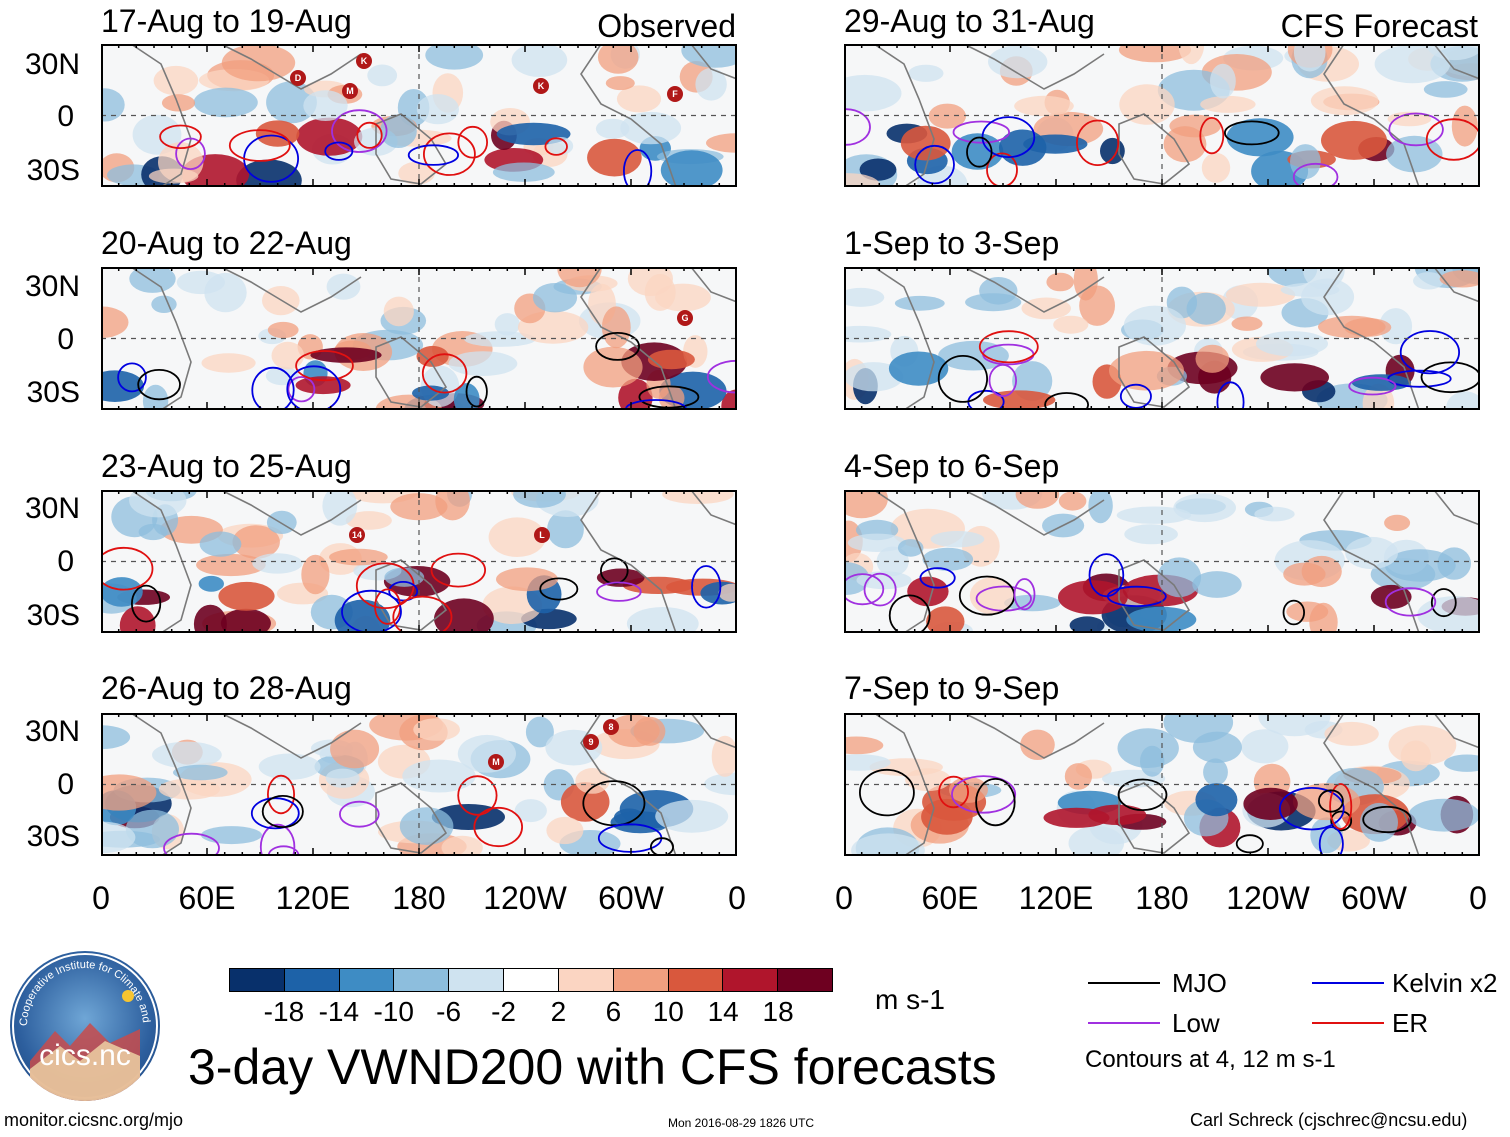  What do you see at coordinates (685, 318) in the screenshot?
I see `storm-marker: G` at bounding box center [685, 318].